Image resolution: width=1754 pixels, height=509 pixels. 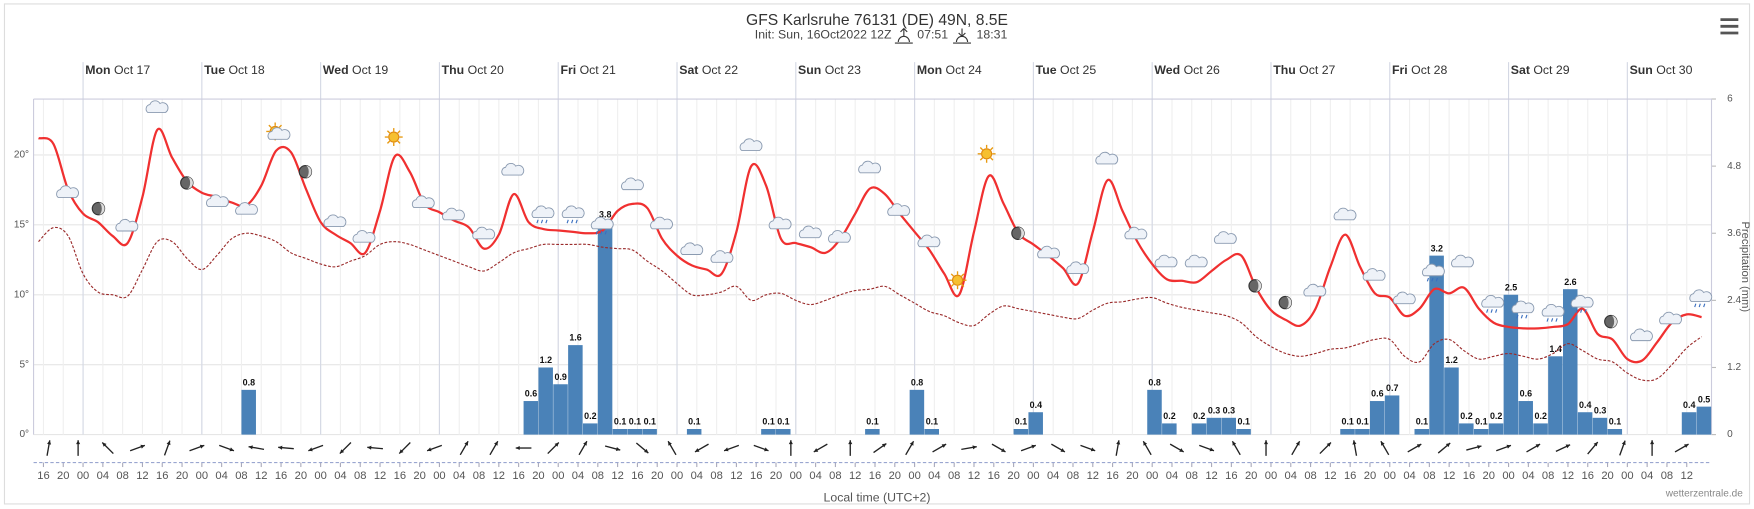 What do you see at coordinates (1730, 434) in the screenshot?
I see `y2-tick-label: 0` at bounding box center [1730, 434].